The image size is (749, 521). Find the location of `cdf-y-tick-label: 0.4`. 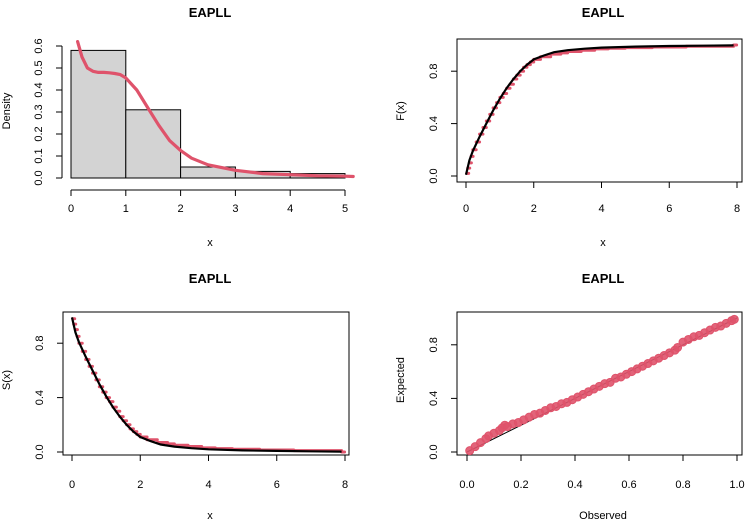

cdf-y-tick-label: 0.4 is located at coordinates (434, 123).